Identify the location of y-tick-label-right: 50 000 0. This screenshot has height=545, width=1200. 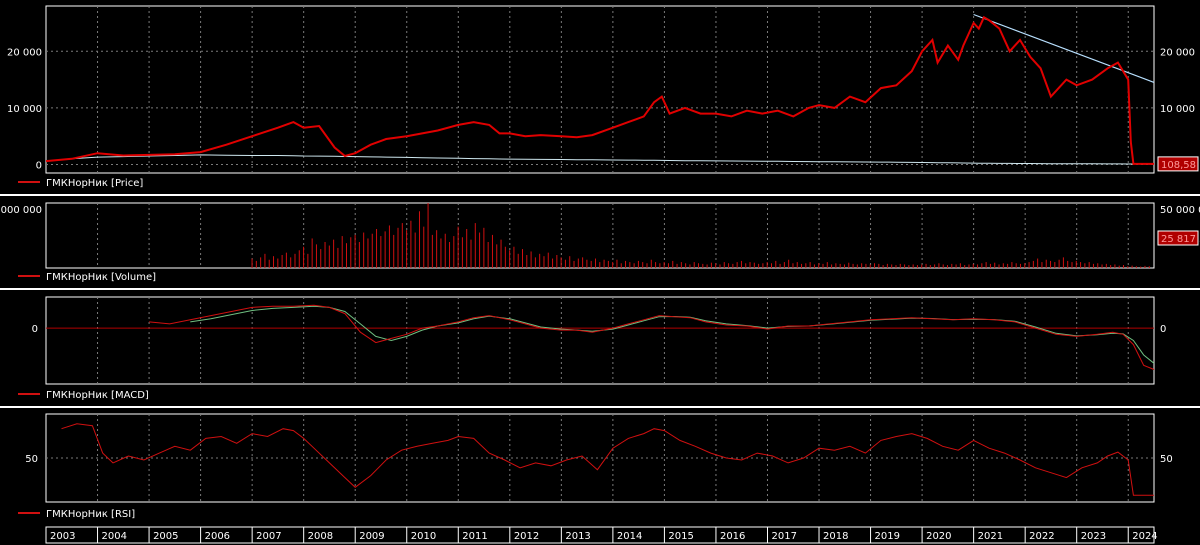
(1180, 210).